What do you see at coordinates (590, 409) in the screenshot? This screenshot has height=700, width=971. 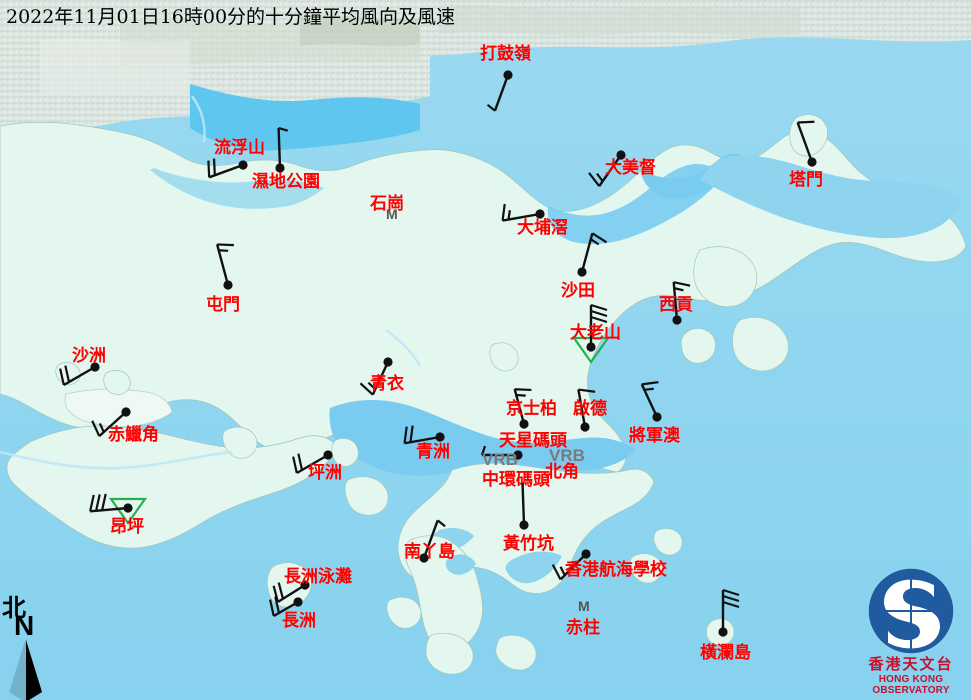 I see `station-label: 啟德` at bounding box center [590, 409].